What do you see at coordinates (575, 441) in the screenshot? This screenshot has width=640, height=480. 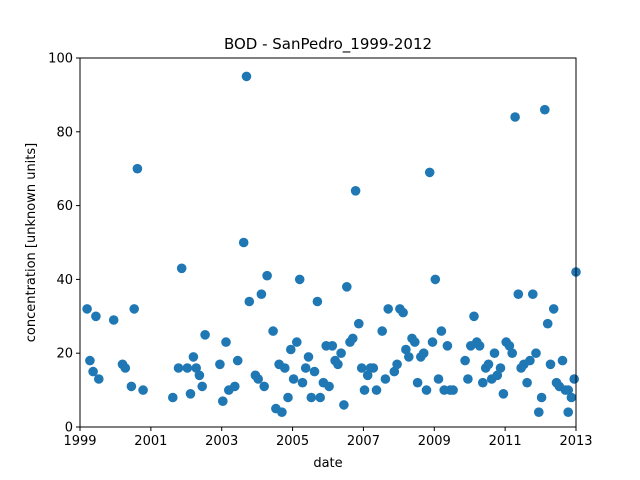 I see `x-tick-label: 2013` at bounding box center [575, 441].